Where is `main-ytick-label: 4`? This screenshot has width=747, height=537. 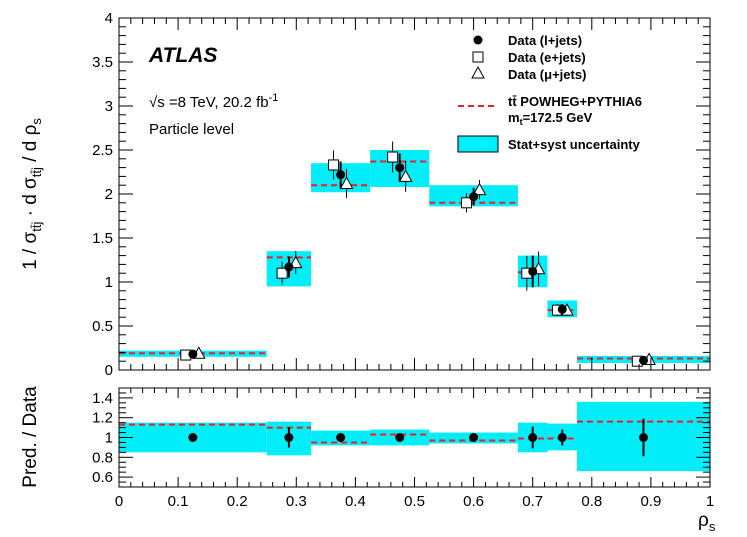
main-ytick-label: 4 is located at coordinates (109, 18).